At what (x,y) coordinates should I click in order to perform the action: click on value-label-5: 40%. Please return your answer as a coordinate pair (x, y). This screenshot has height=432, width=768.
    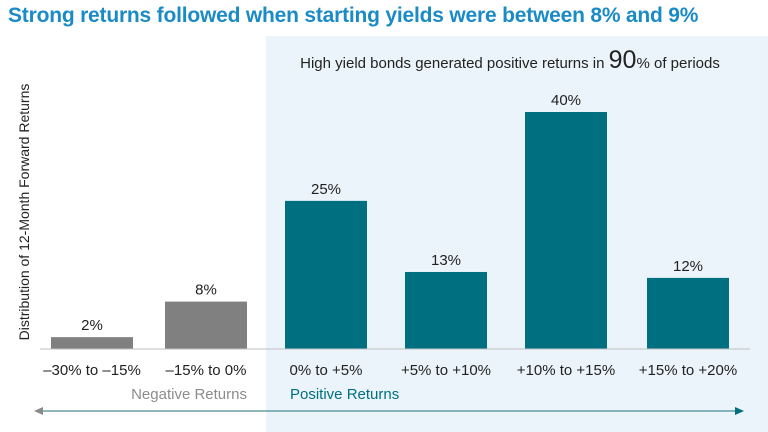
    Looking at the image, I should click on (566, 100).